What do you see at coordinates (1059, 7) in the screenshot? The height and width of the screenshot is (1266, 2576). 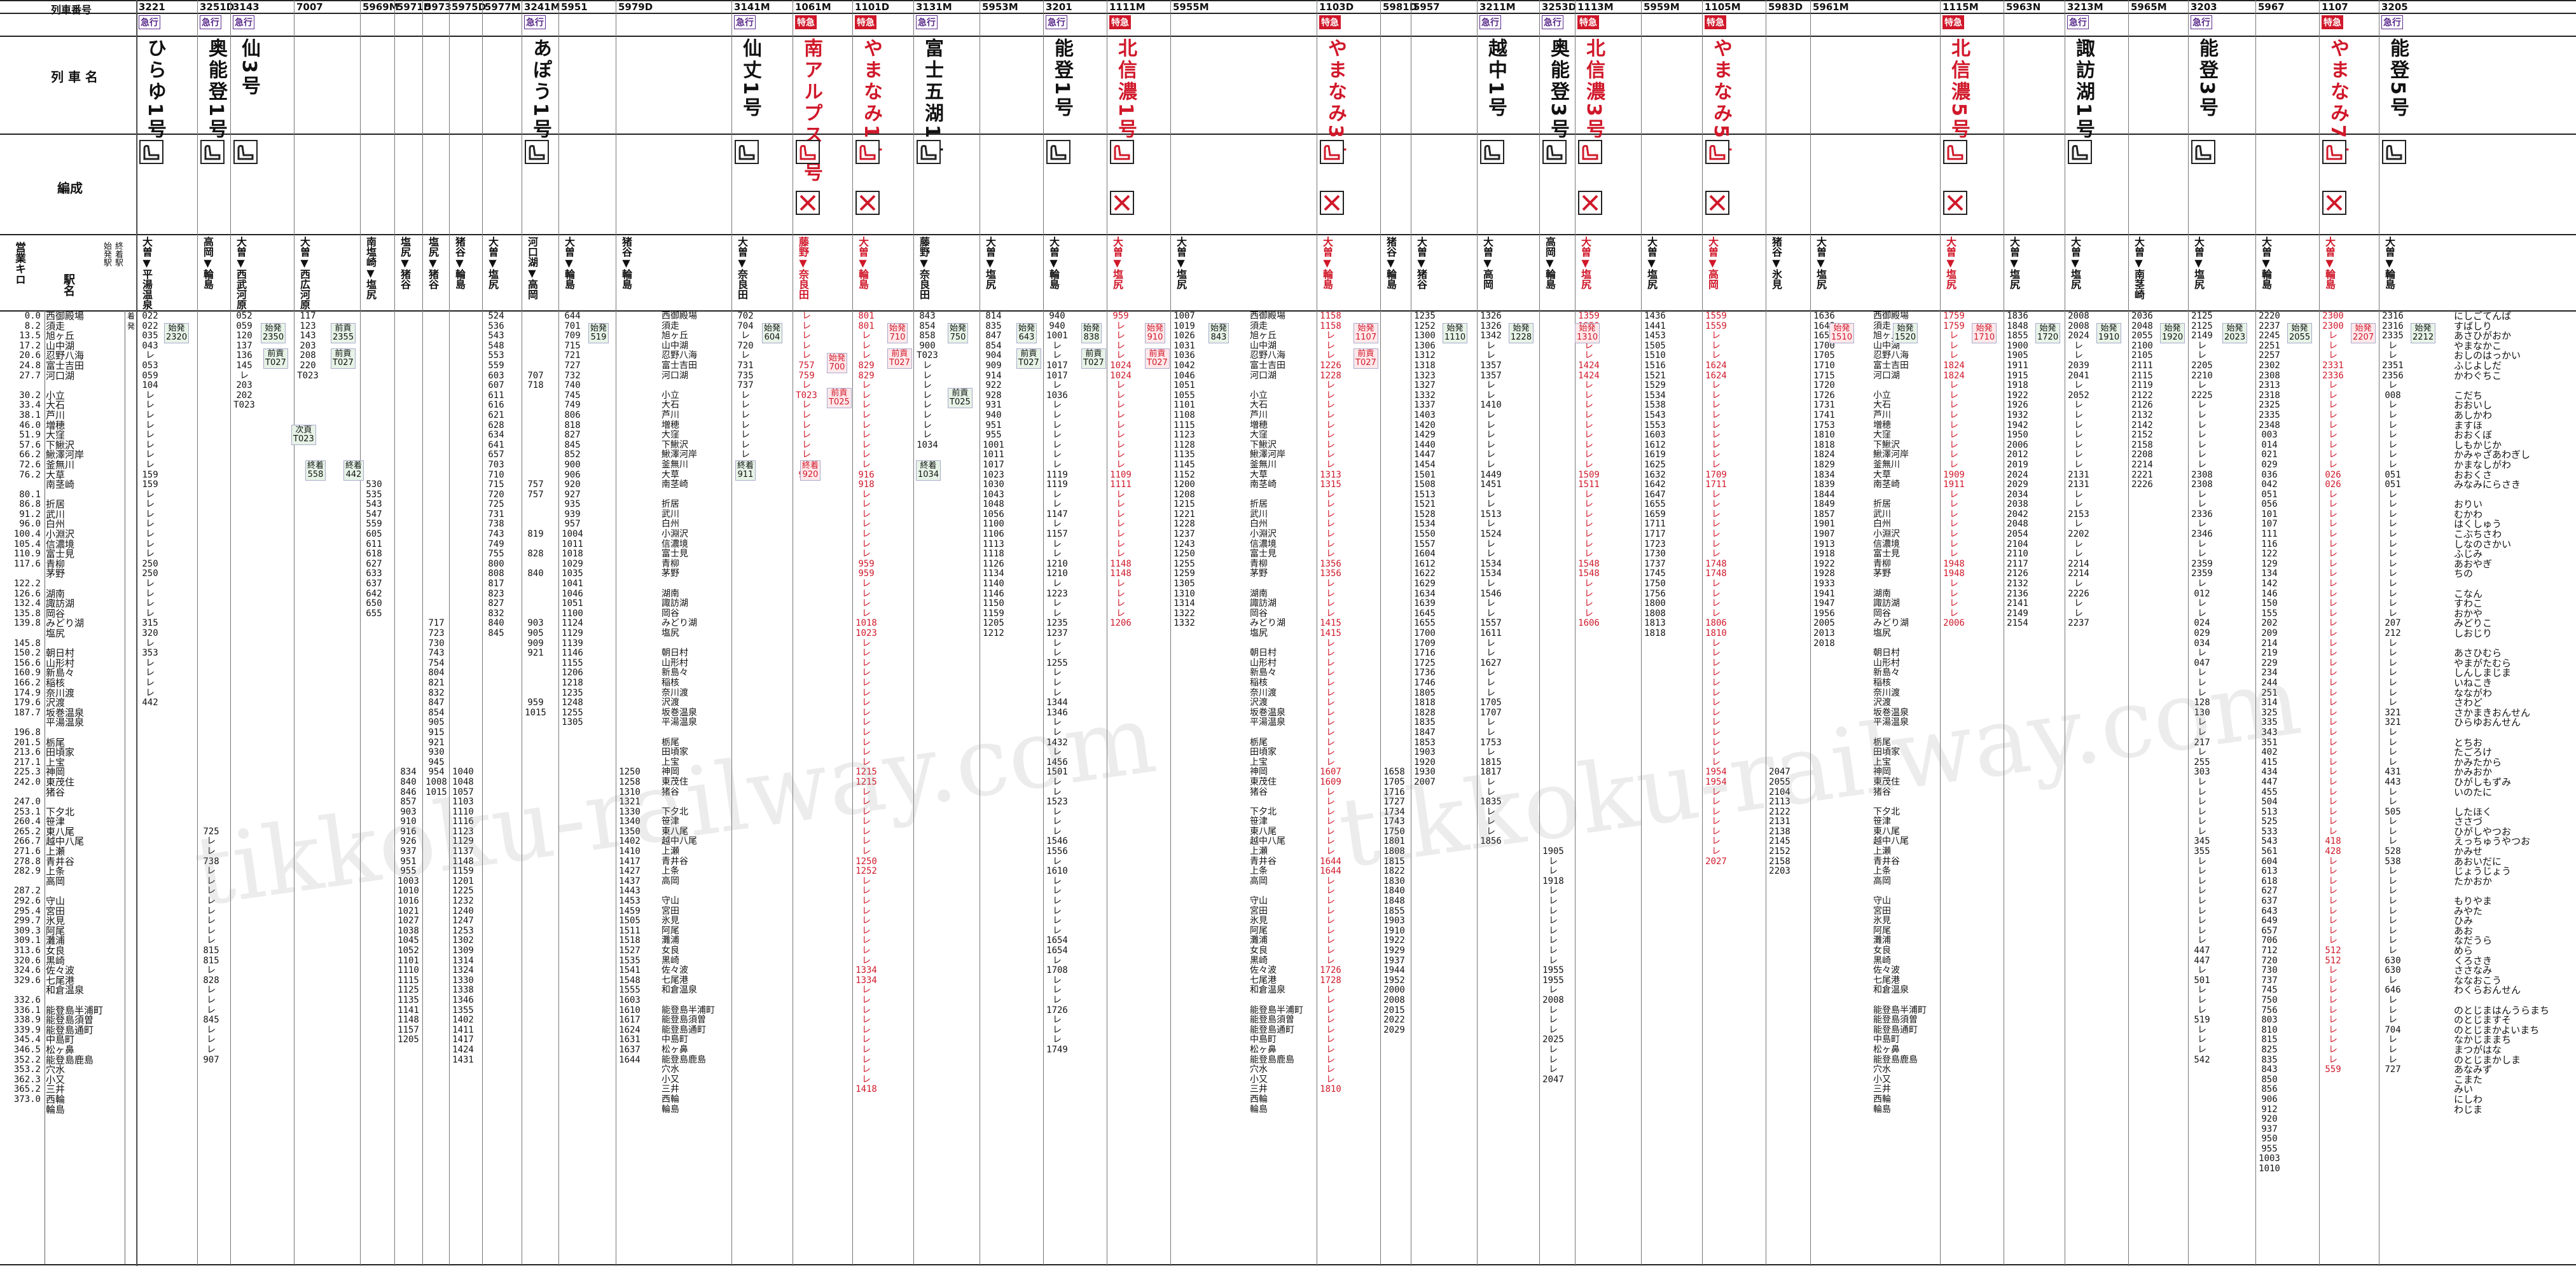 I see `train-number: 3201` at bounding box center [1059, 7].